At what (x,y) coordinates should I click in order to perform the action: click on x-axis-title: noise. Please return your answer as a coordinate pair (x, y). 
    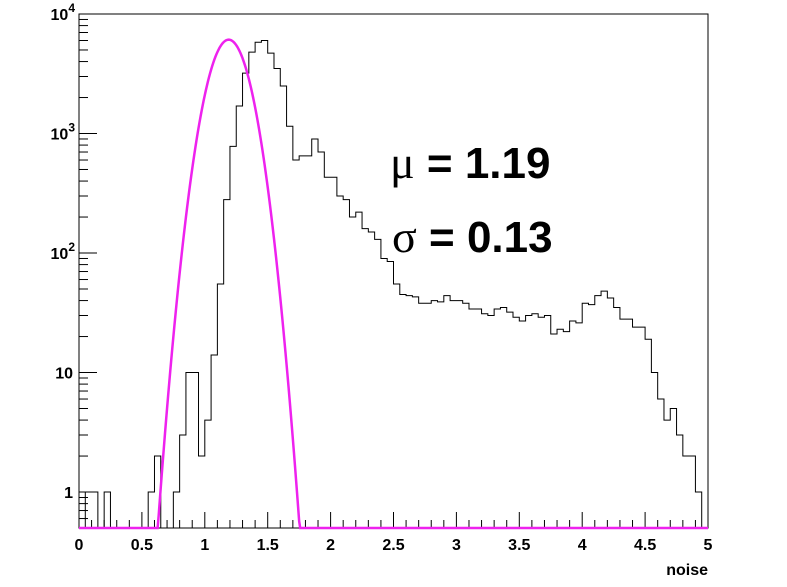
    Looking at the image, I should click on (687, 570).